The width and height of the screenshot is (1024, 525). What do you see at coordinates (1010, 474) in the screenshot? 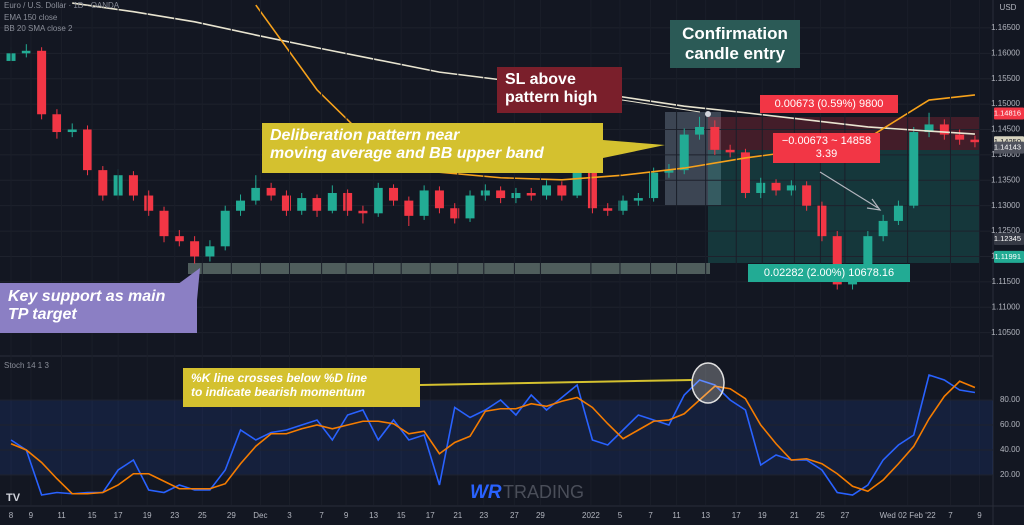
I see `y-tick-label: 20.00` at bounding box center [1010, 474].